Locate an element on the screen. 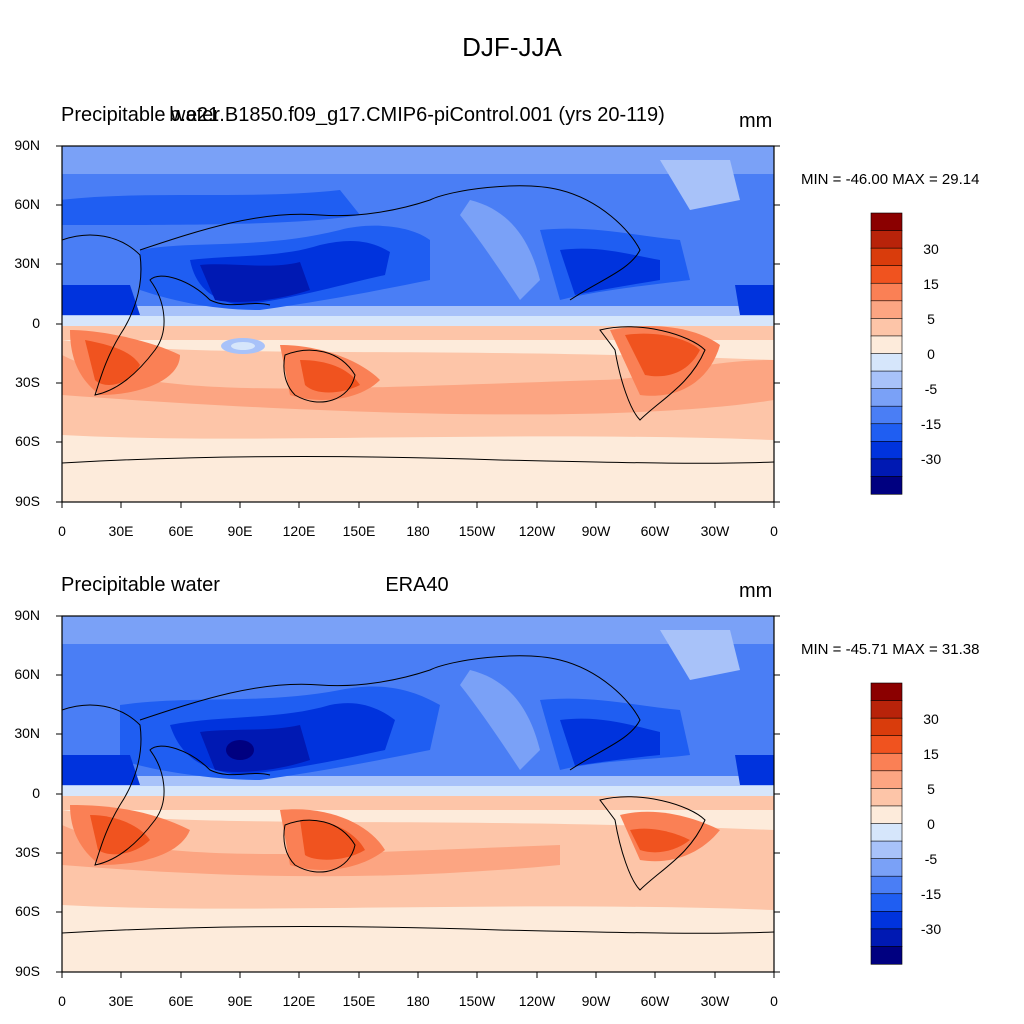 Image resolution: width=1024 pixels, height=1024 pixels. lat-tick-label: 60N is located at coordinates (27, 674).